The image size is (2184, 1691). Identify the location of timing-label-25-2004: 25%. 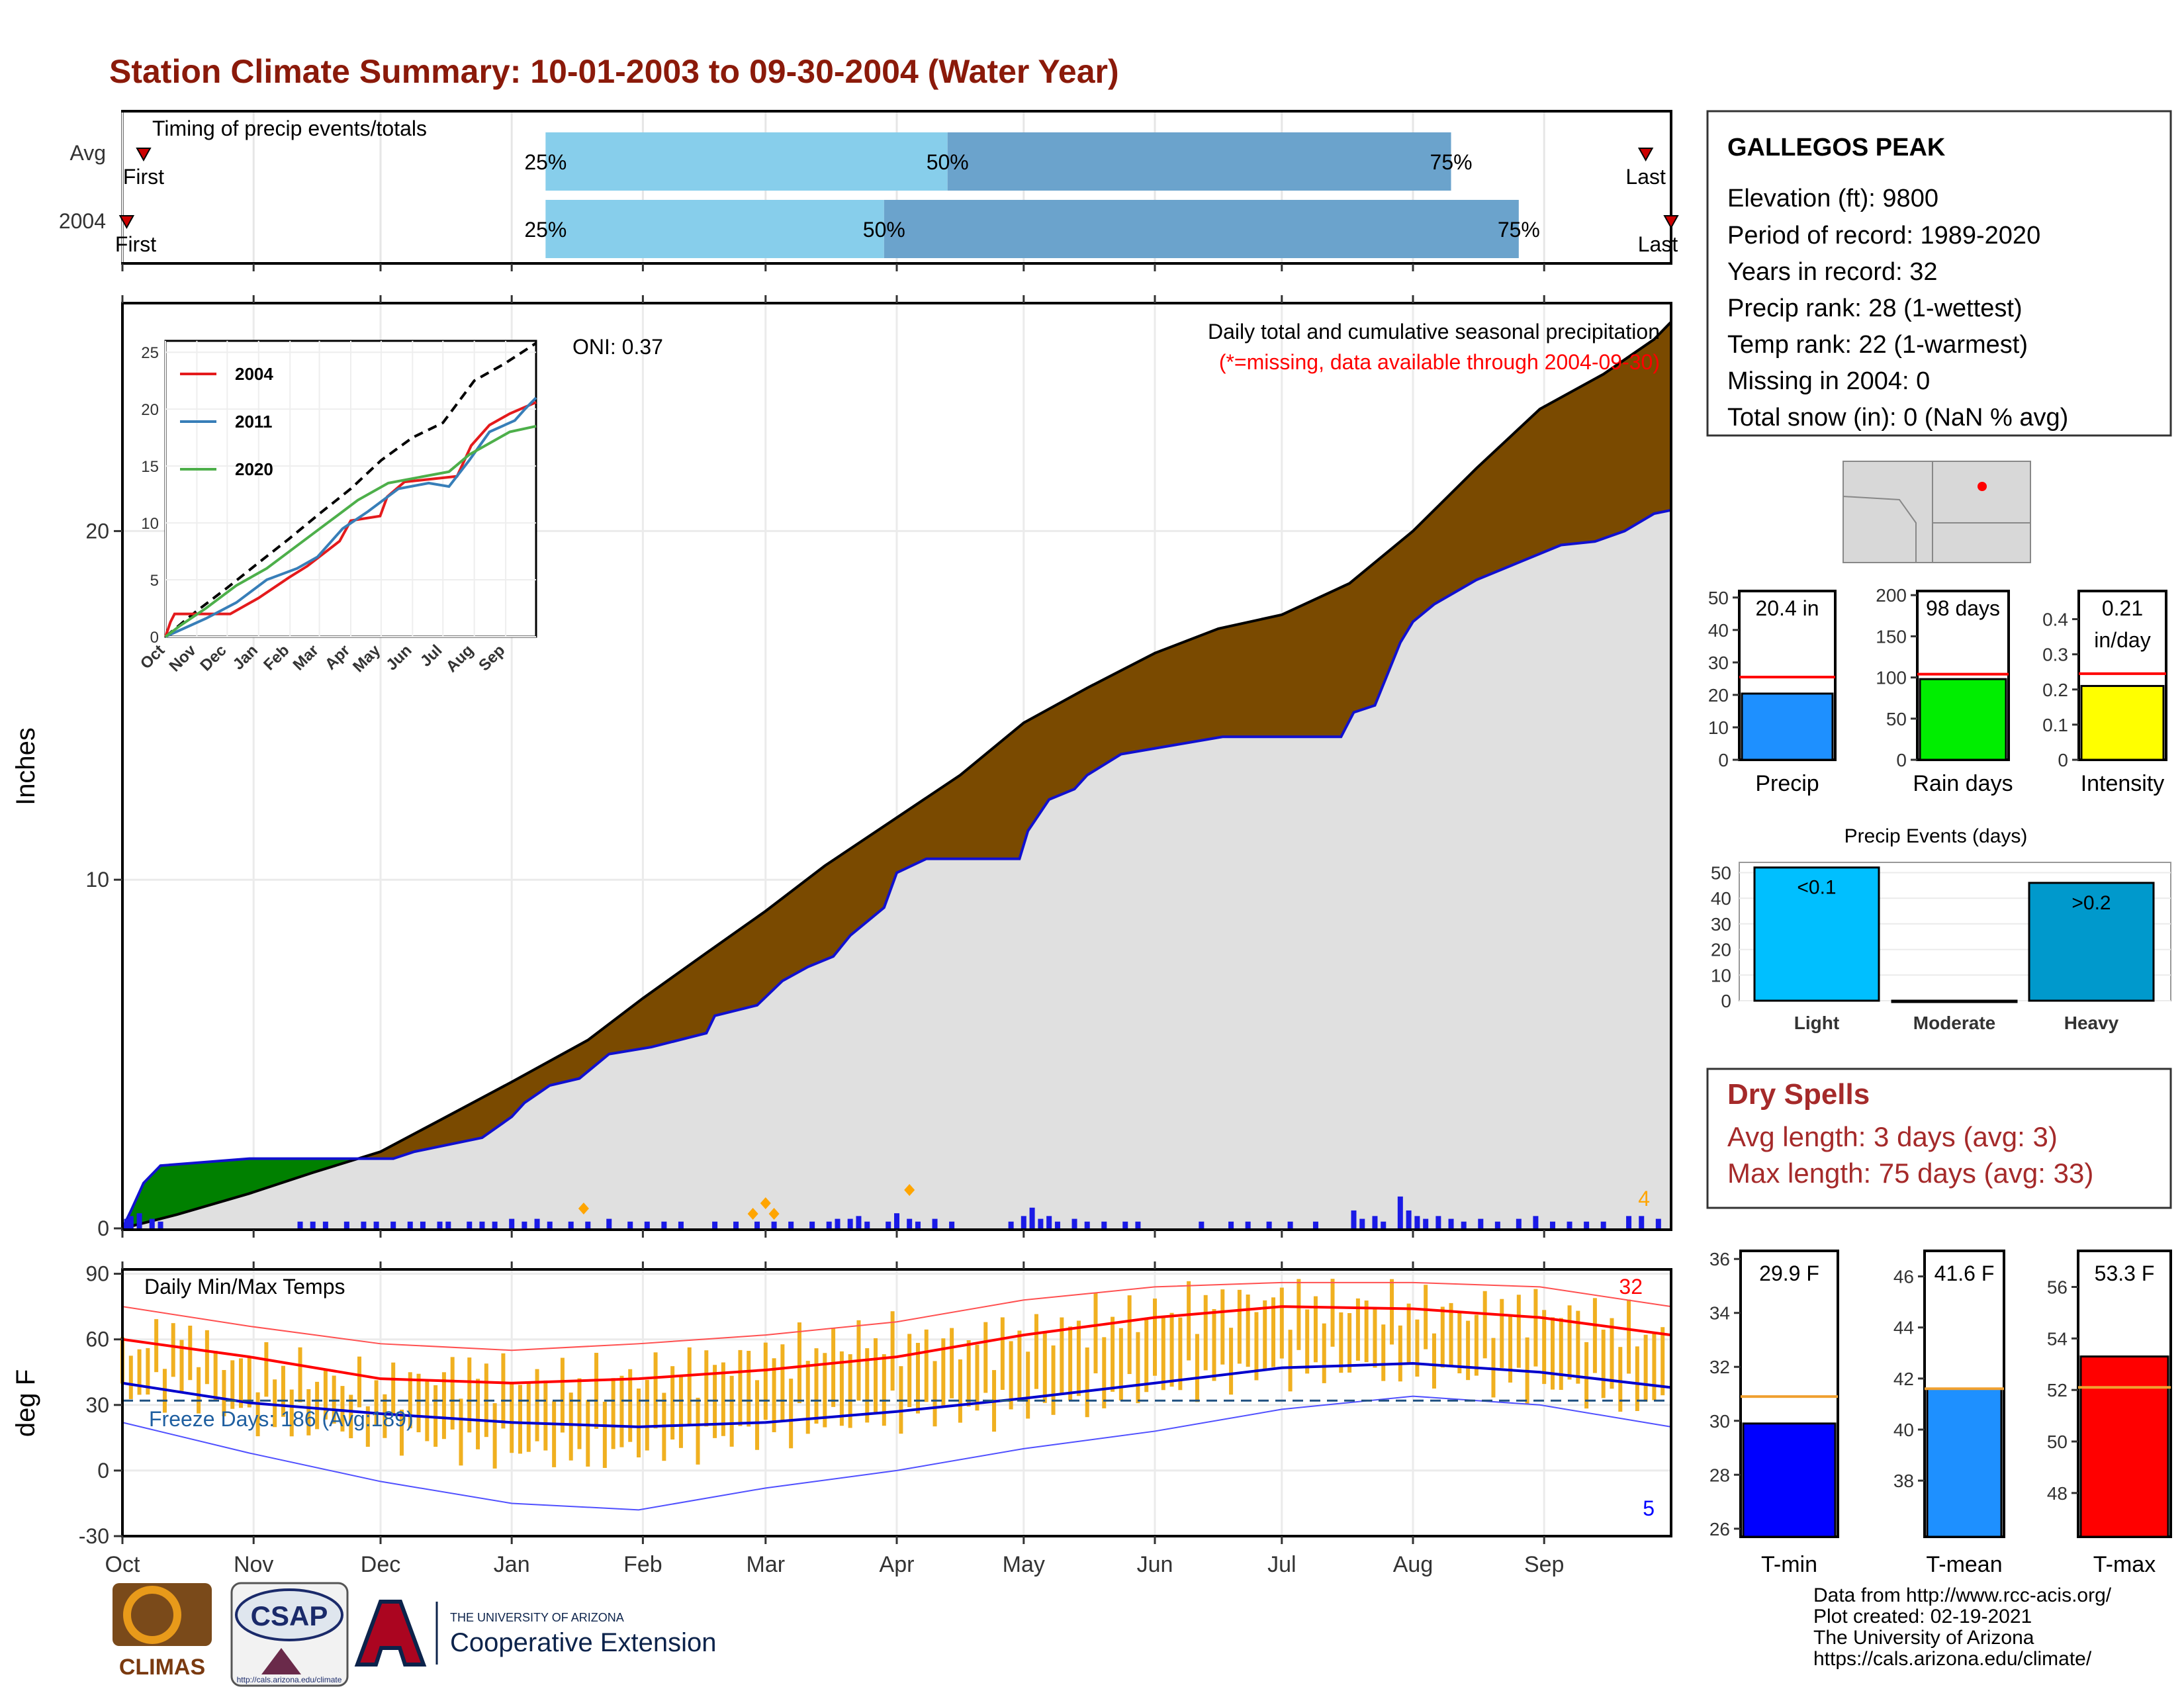
(545, 230).